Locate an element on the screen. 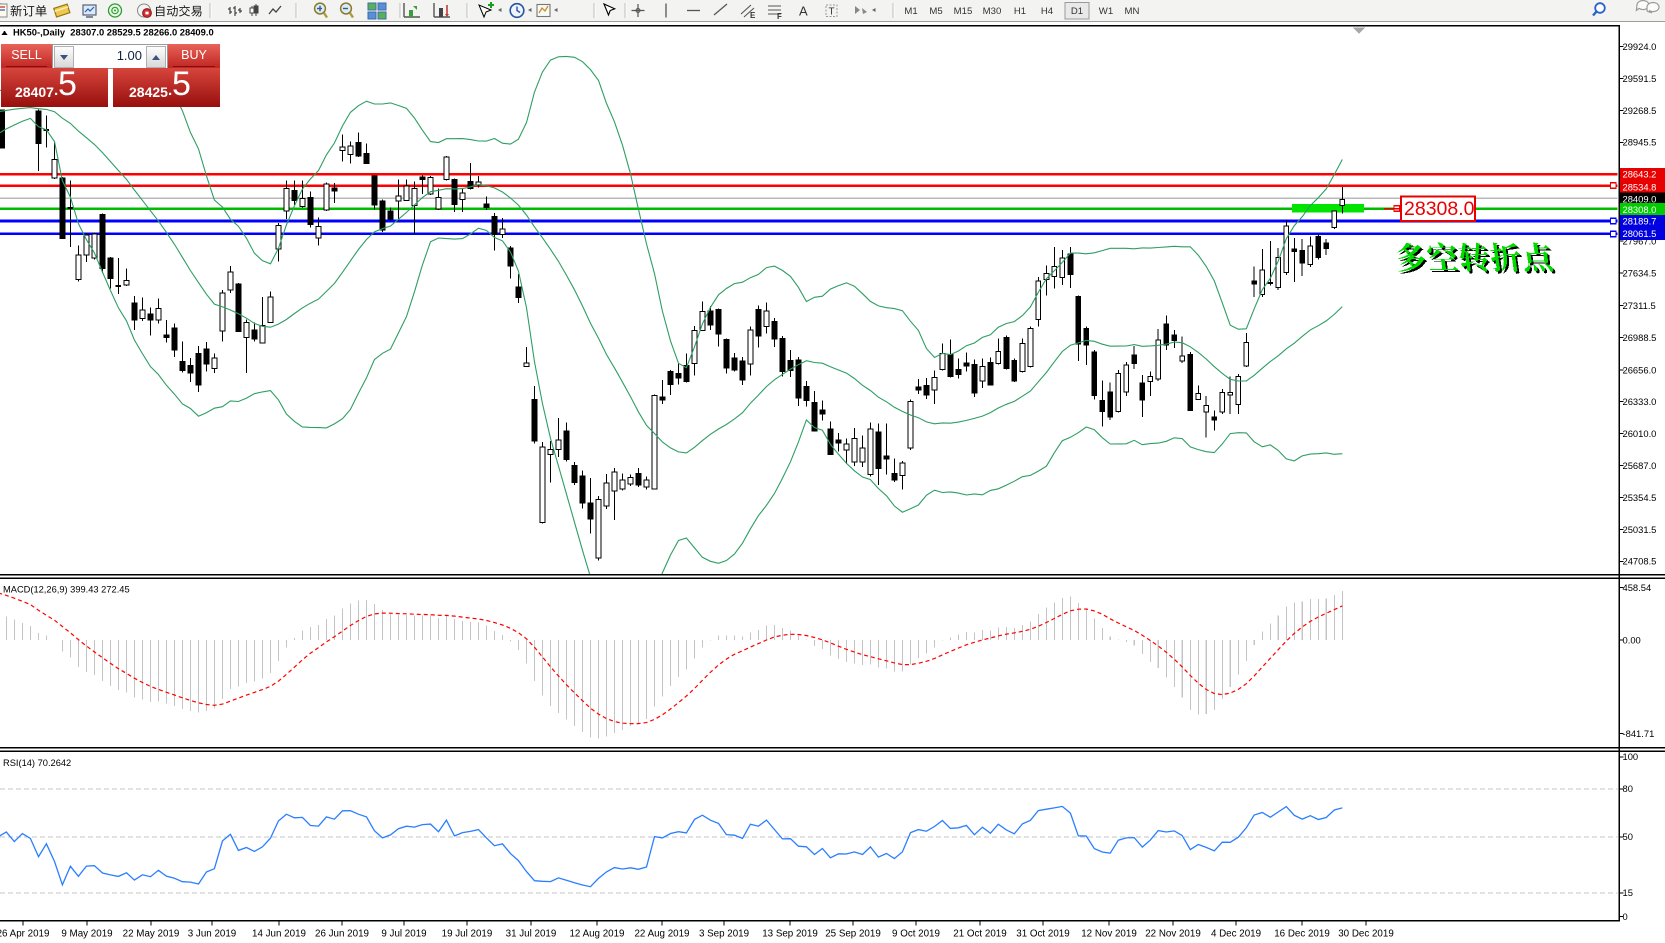 The height and width of the screenshot is (943, 1665). svg-text: 31 Oct 2019 is located at coordinates (1042, 934).